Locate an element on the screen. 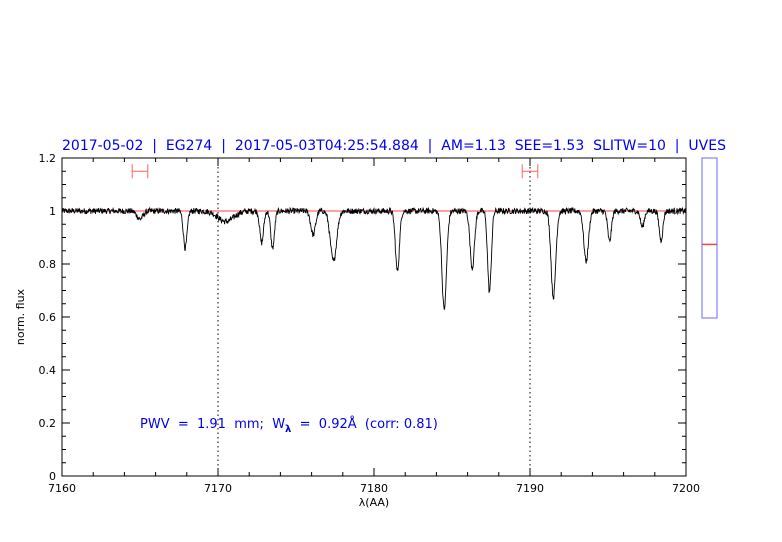 Image resolution: width=782 pixels, height=542 pixels. x-tick-label: 7170 is located at coordinates (218, 488).